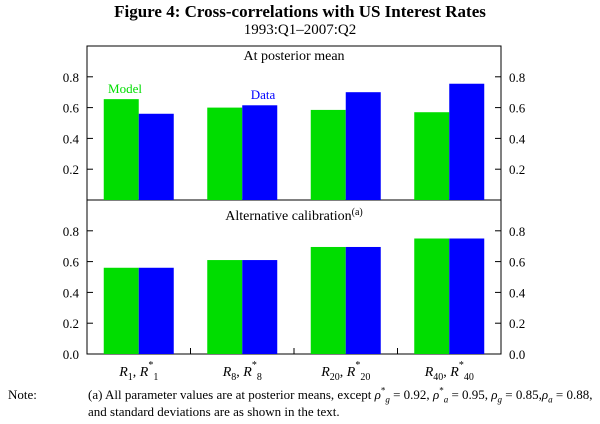 This screenshot has width=600, height=424. Describe the element at coordinates (125, 88) in the screenshot. I see `legend-model-label: Model` at that location.